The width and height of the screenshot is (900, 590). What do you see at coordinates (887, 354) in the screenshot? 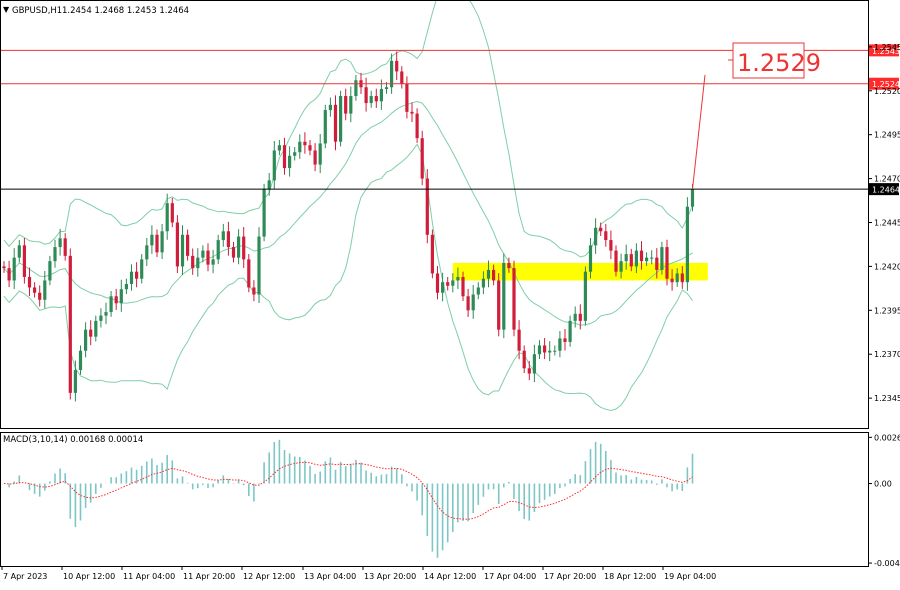
I see `y-tick-label: 1.2370` at bounding box center [887, 354].